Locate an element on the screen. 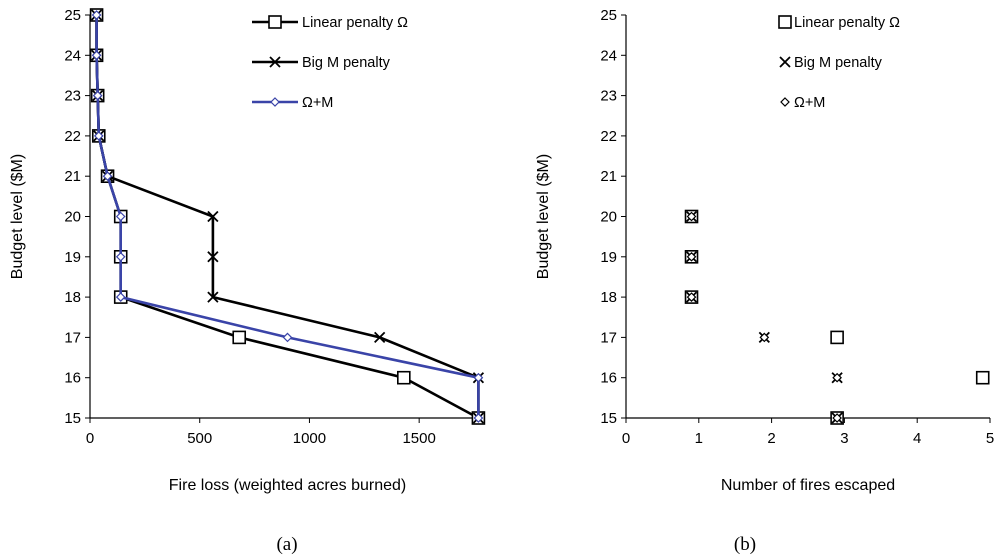 The width and height of the screenshot is (999, 559). x-tick-label: 2 is located at coordinates (771, 438).